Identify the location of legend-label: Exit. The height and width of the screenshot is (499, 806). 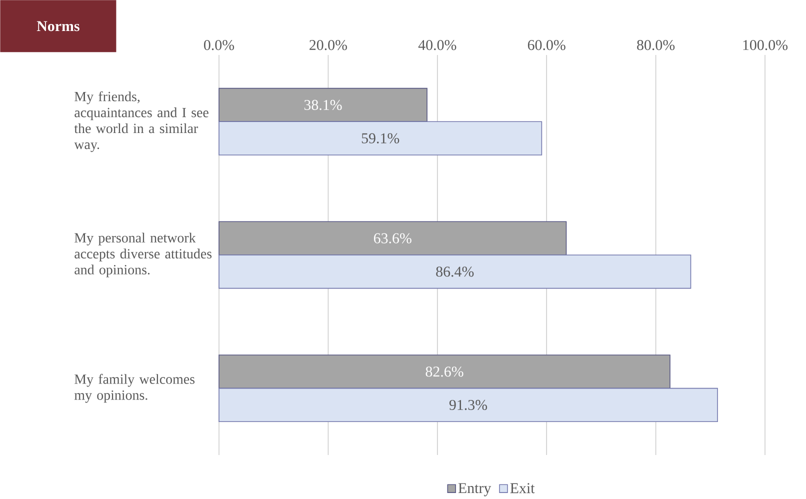
(522, 488).